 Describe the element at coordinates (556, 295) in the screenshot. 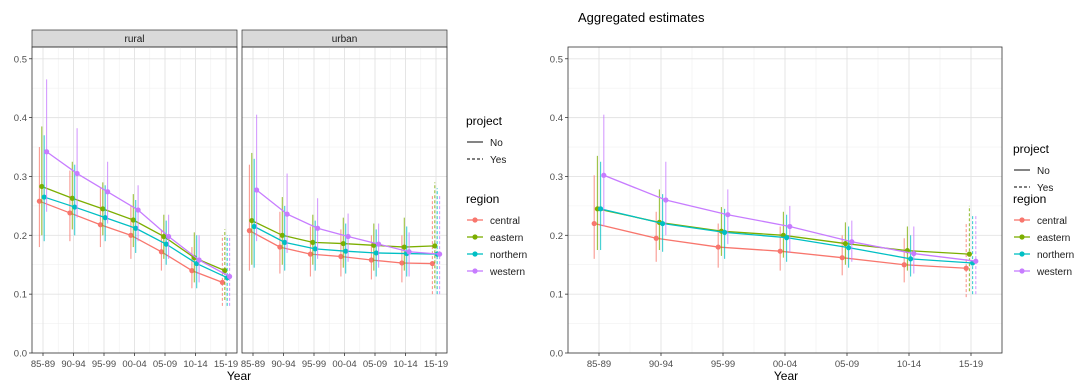

I see `y-tick-label: 0.1` at that location.